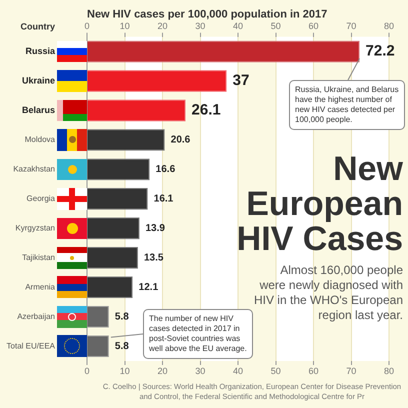 The width and height of the screenshot is (408, 408). What do you see at coordinates (319, 204) in the screenshot?
I see `text: New European HIV Cases` at bounding box center [319, 204].